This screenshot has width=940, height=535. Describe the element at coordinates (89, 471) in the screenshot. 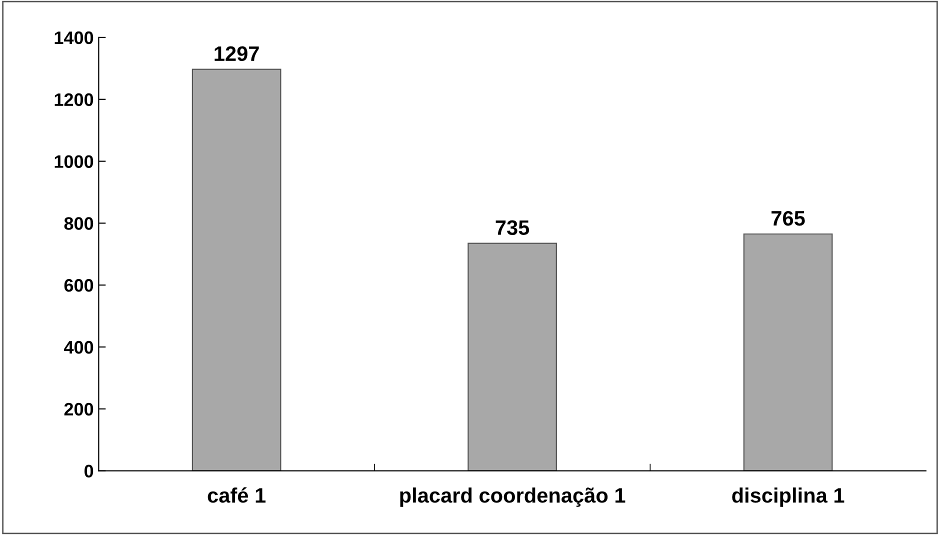

I see `y-tick-label: 0` at that location.